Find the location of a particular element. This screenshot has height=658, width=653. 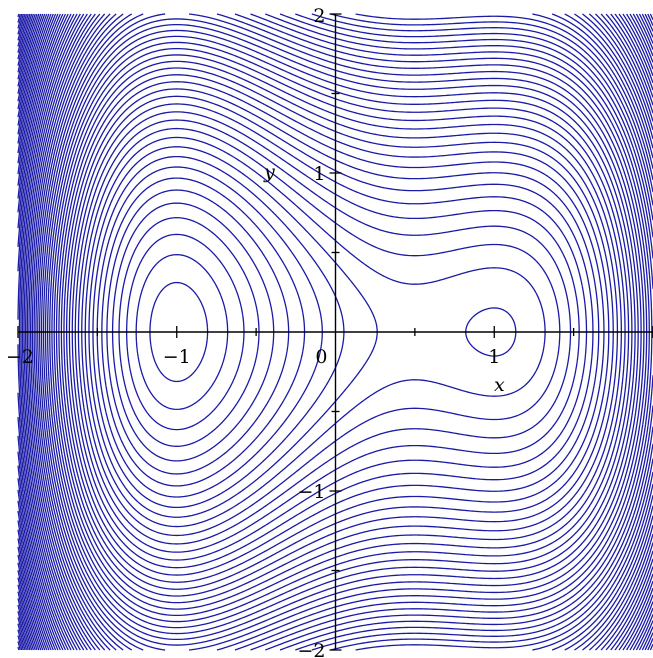

x-tick-label: 1 is located at coordinates (494, 357).